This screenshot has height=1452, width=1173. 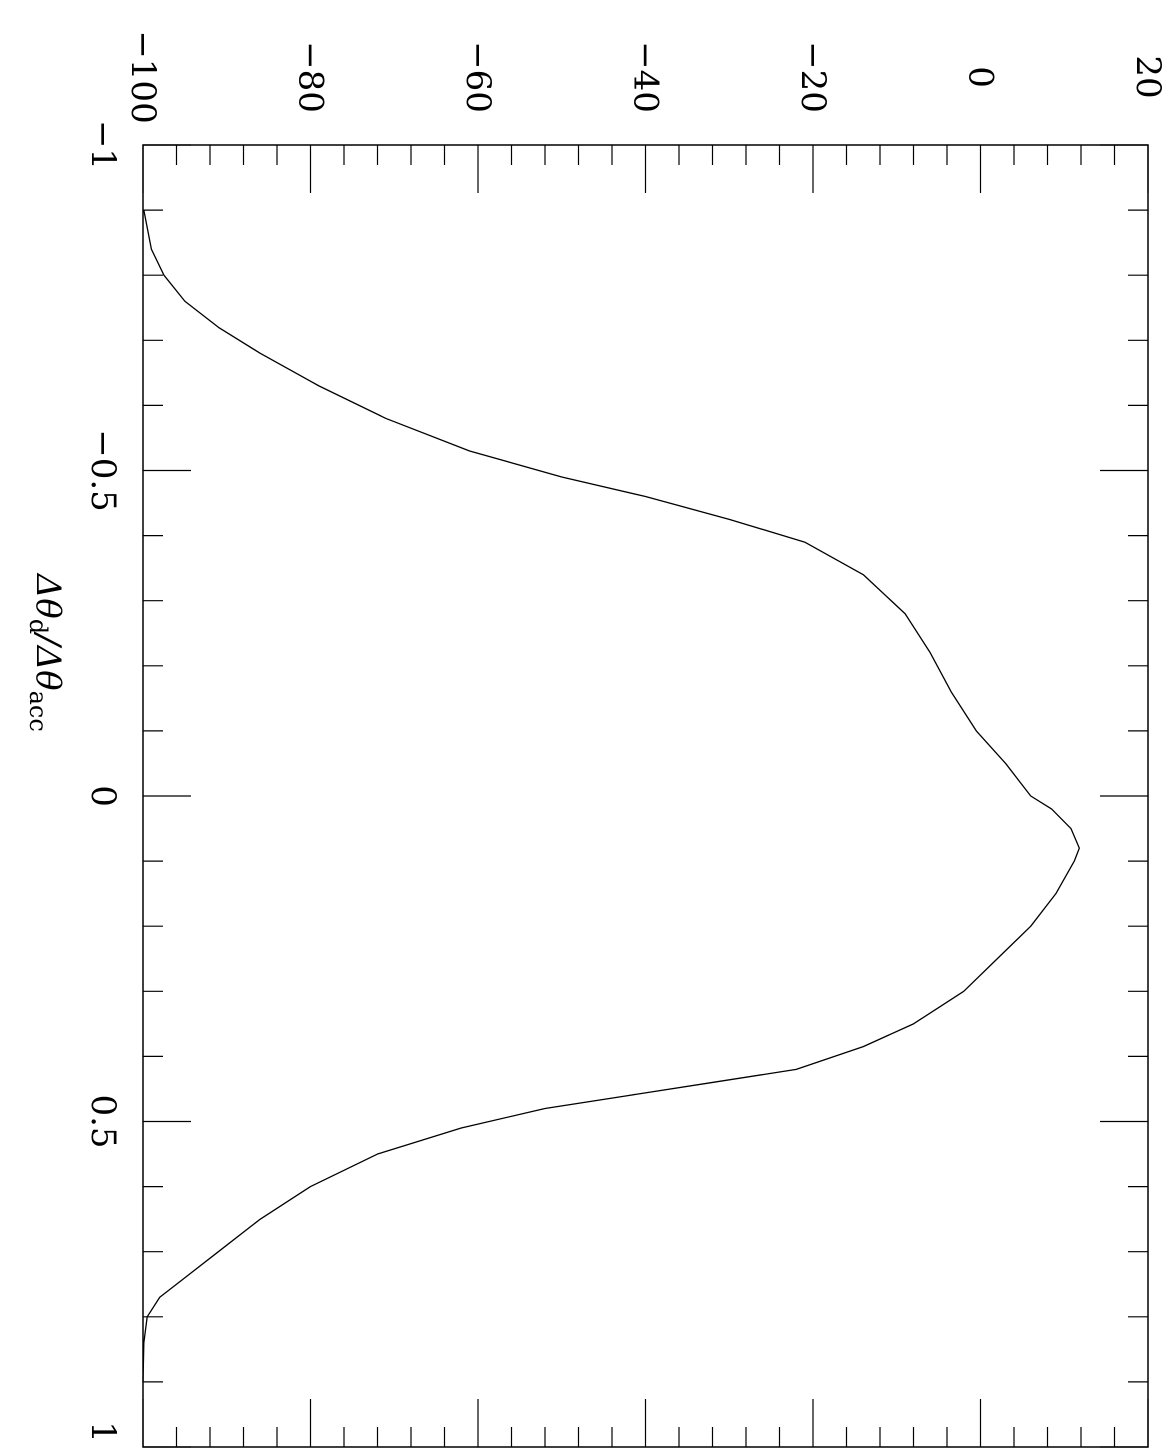 What do you see at coordinates (103, 1432) in the screenshot?
I see `y-tick-label: 1` at bounding box center [103, 1432].